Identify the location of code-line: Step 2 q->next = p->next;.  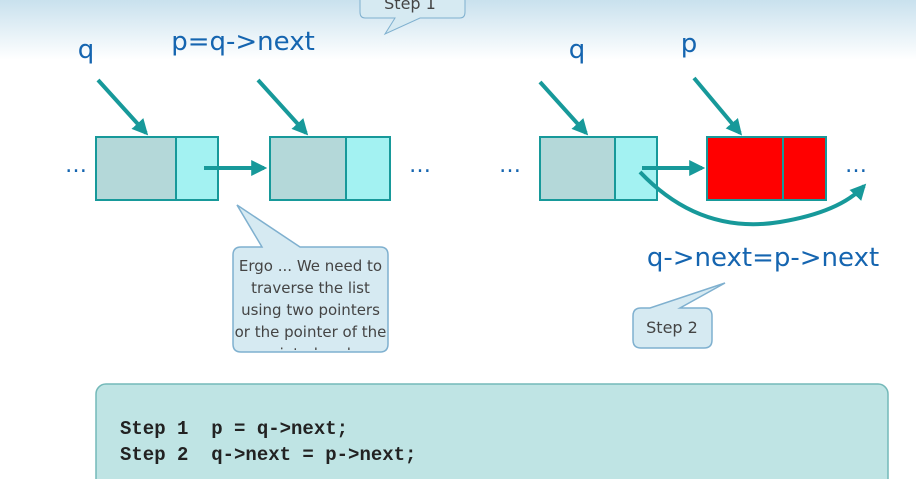
(268, 455).